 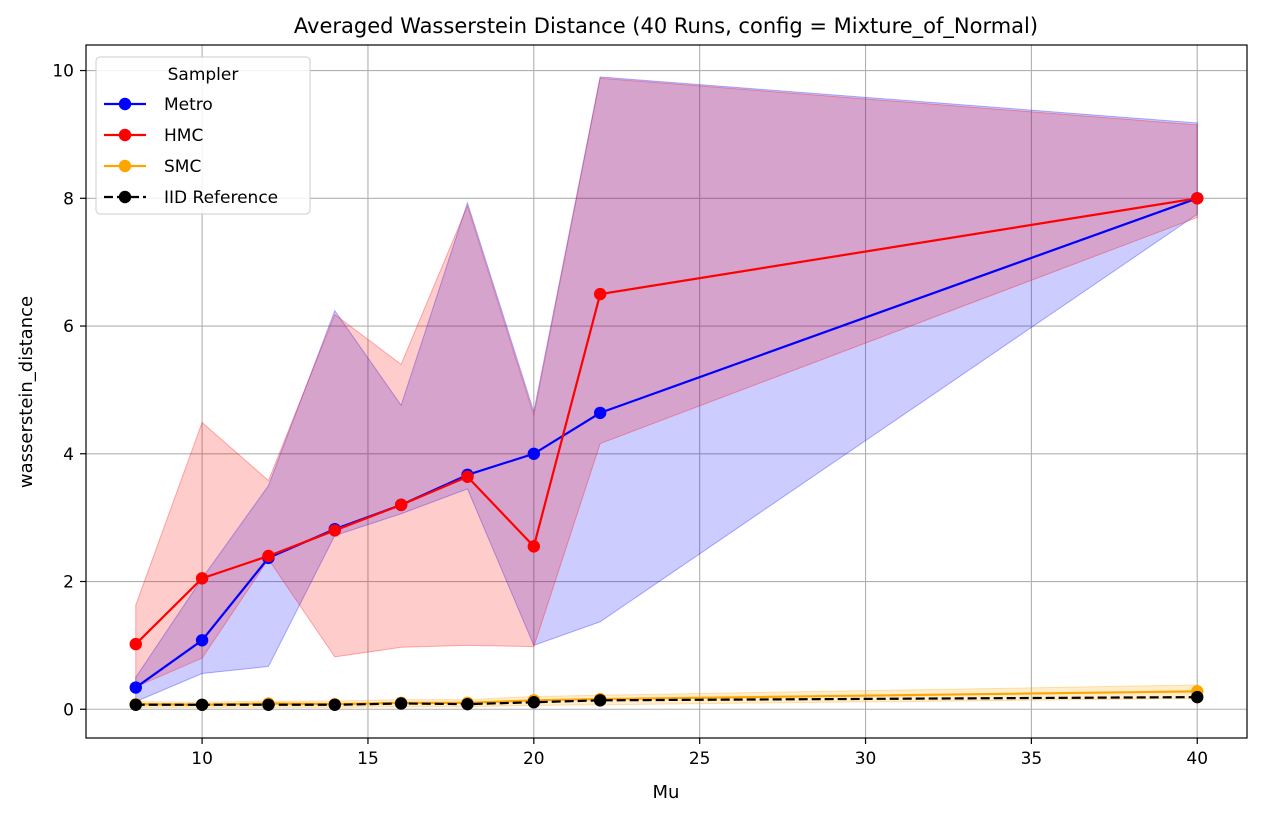 I want to click on legend-label-metro: Metro, so click(x=188, y=105).